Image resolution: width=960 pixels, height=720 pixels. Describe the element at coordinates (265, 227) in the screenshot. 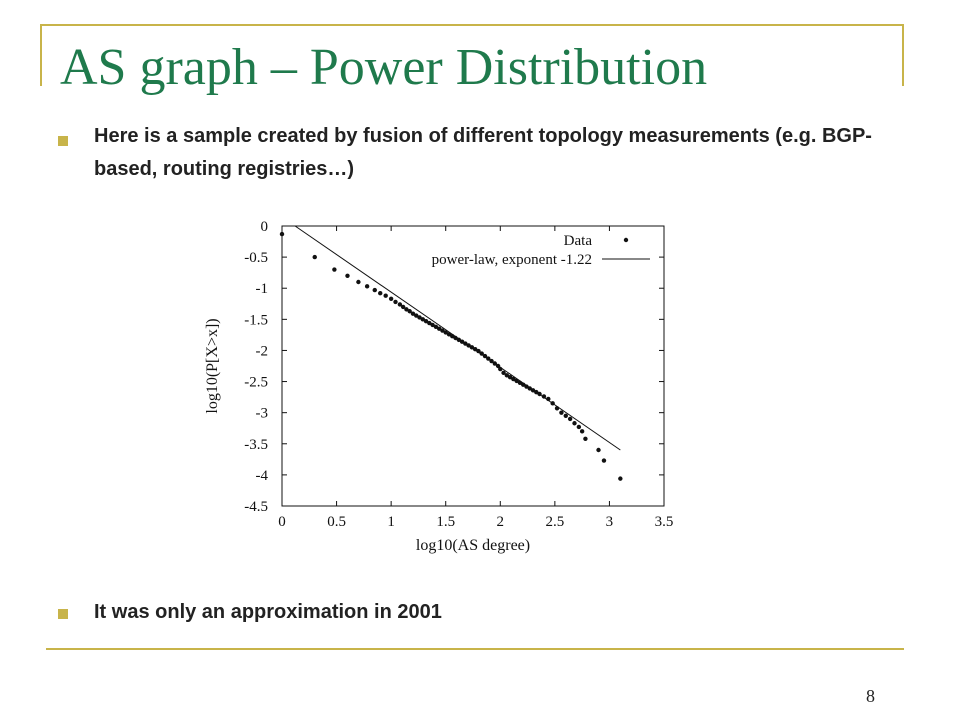

I see `y-tick-label: 0` at that location.